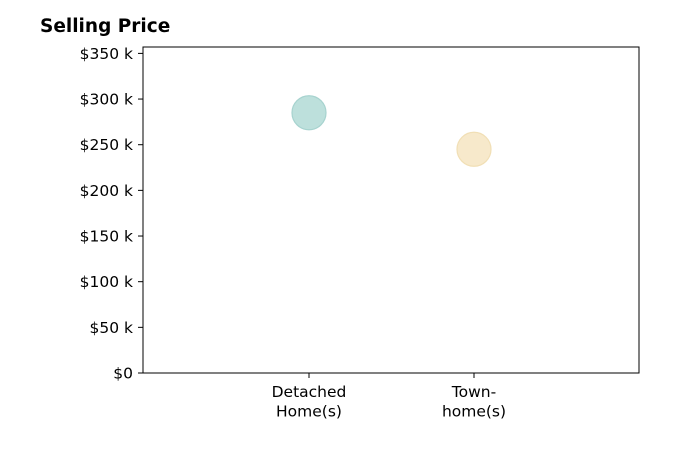  What do you see at coordinates (123, 374) in the screenshot?
I see `y-tick-label: $0` at bounding box center [123, 374].